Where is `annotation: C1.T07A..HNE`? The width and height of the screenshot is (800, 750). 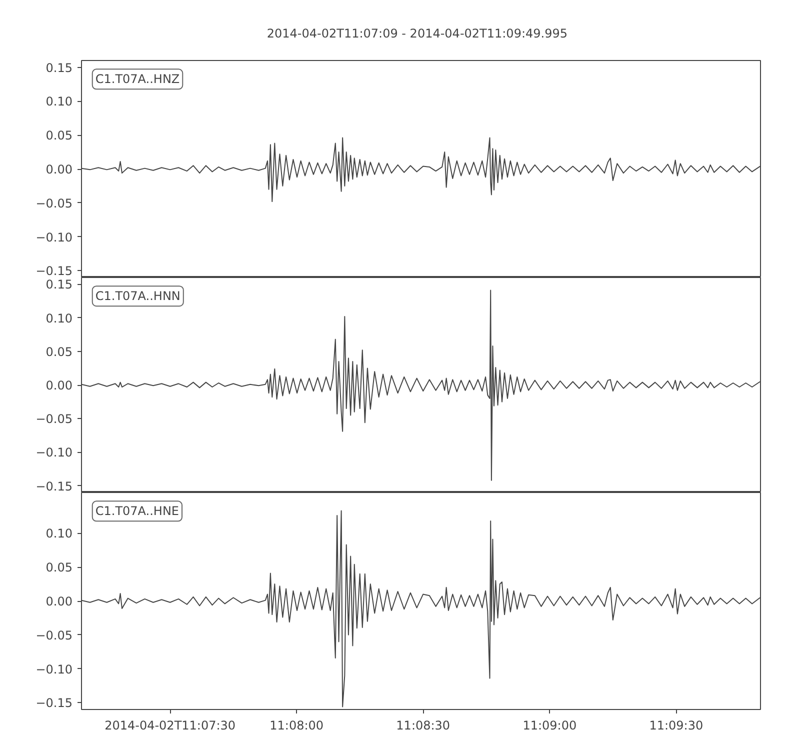 annotation: C1.T07A..HNE is located at coordinates (137, 511).